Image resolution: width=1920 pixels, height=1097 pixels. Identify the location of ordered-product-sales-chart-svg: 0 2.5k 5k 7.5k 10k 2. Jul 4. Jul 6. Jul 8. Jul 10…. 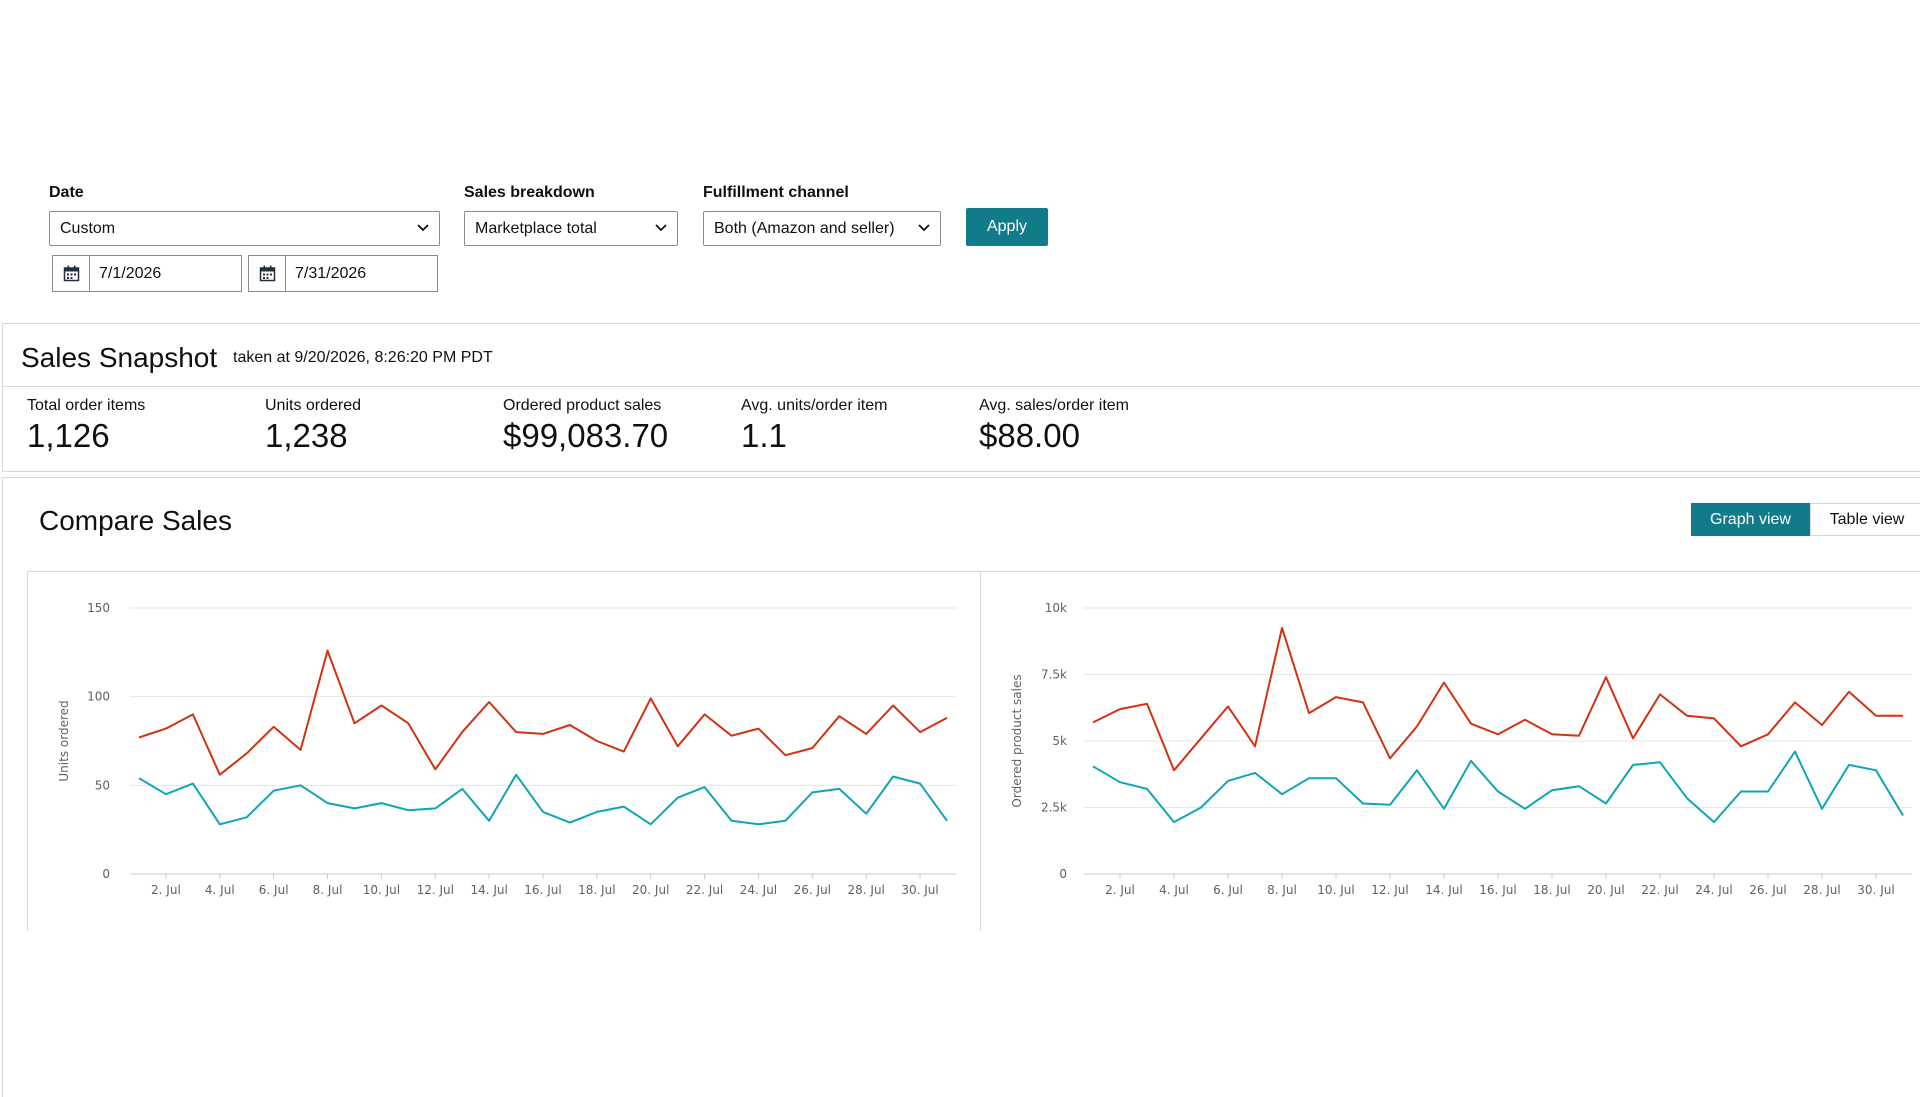
(1461, 749).